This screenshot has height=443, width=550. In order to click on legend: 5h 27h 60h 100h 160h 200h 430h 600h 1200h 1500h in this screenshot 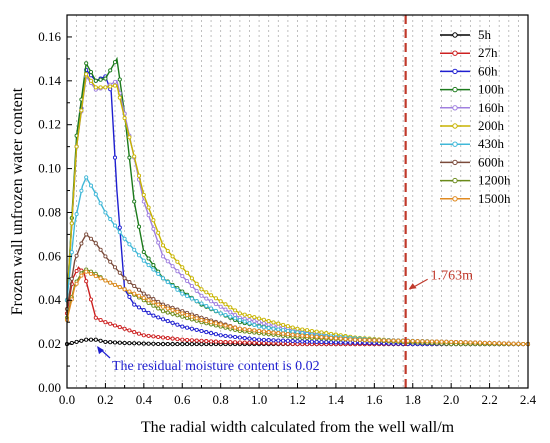, I will do `click(475, 116)`.